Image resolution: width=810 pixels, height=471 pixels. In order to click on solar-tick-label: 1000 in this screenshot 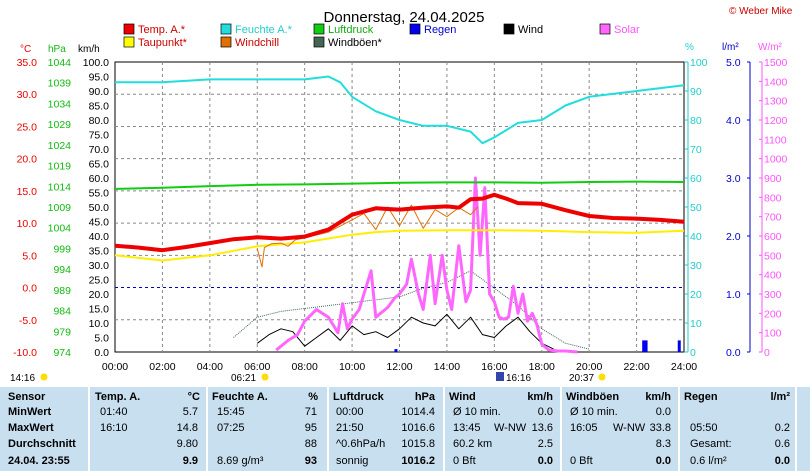, I will do `click(776, 160)`.